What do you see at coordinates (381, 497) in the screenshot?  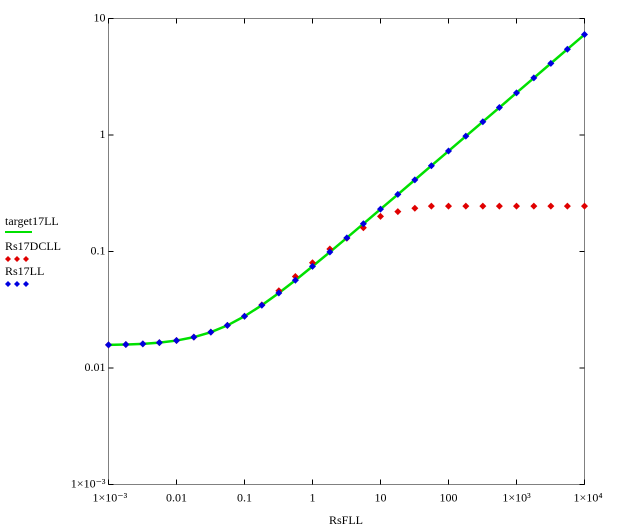 I see `x-tick-label: 10` at bounding box center [381, 497].